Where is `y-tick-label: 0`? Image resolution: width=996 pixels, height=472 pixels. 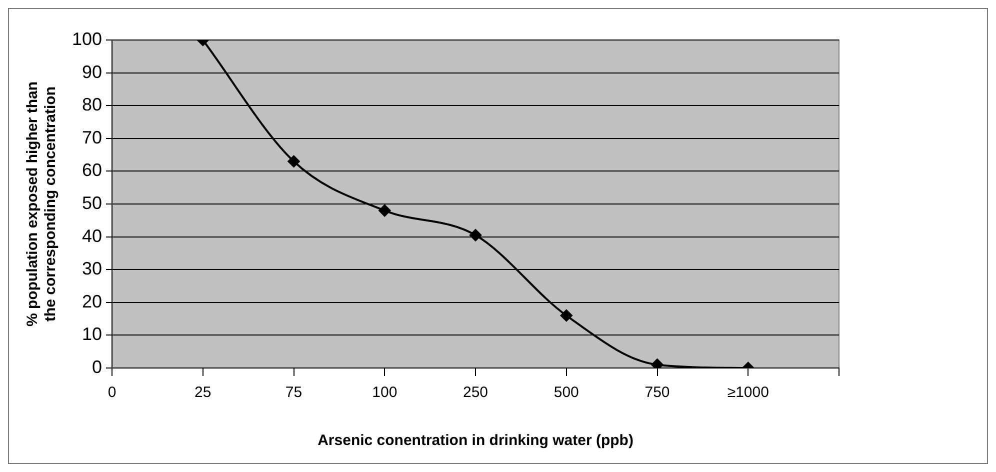
y-tick-label: 0 is located at coordinates (97, 366).